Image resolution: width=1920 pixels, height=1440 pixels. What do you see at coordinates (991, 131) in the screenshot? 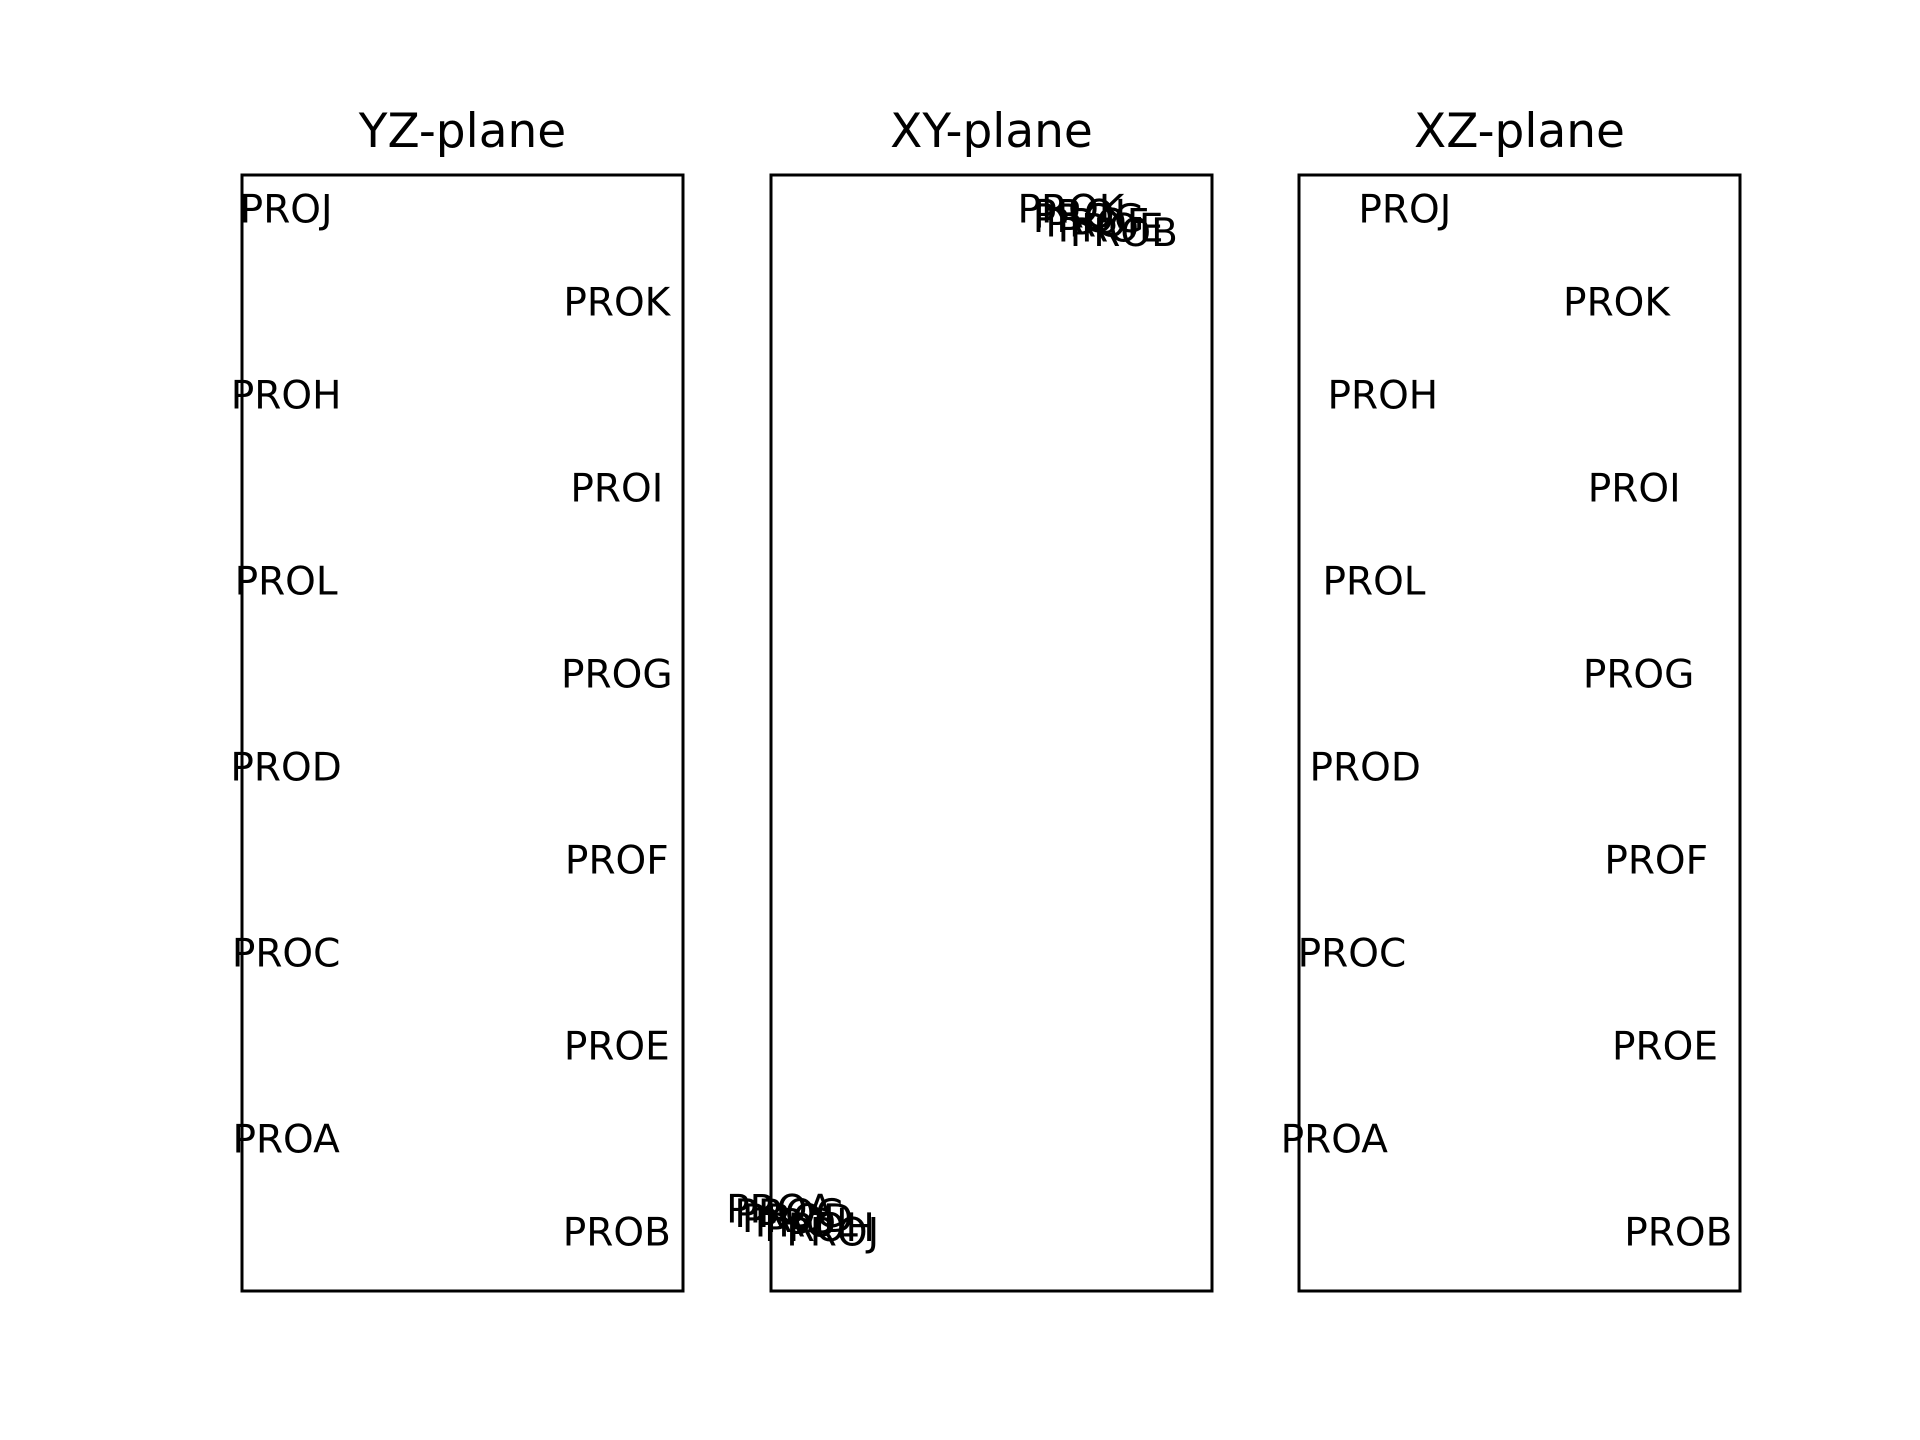
I see `panel-title: XY-plane` at bounding box center [991, 131].